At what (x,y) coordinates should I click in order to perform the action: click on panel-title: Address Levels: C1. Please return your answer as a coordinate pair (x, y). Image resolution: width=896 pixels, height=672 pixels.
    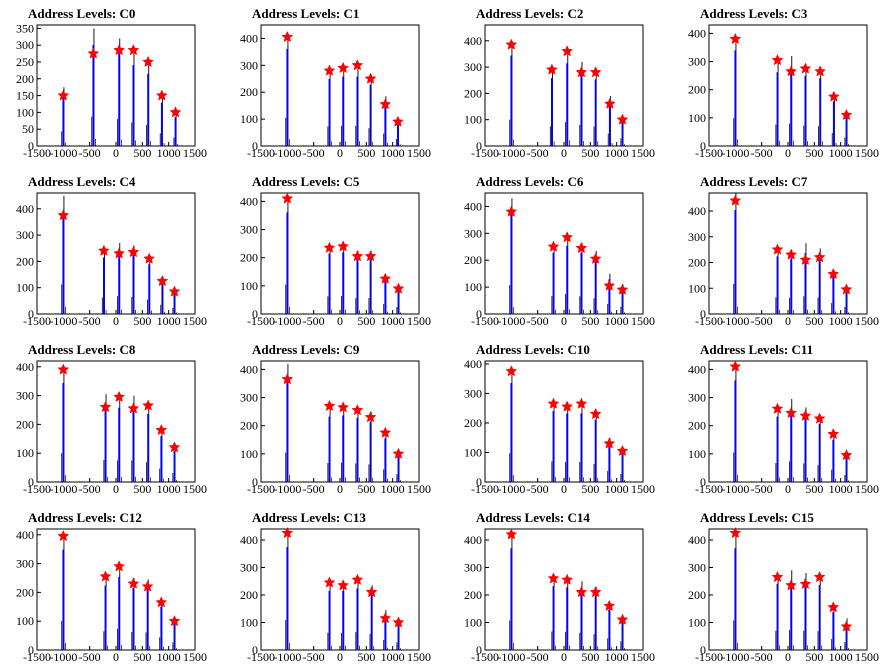
    Looking at the image, I should click on (305, 13).